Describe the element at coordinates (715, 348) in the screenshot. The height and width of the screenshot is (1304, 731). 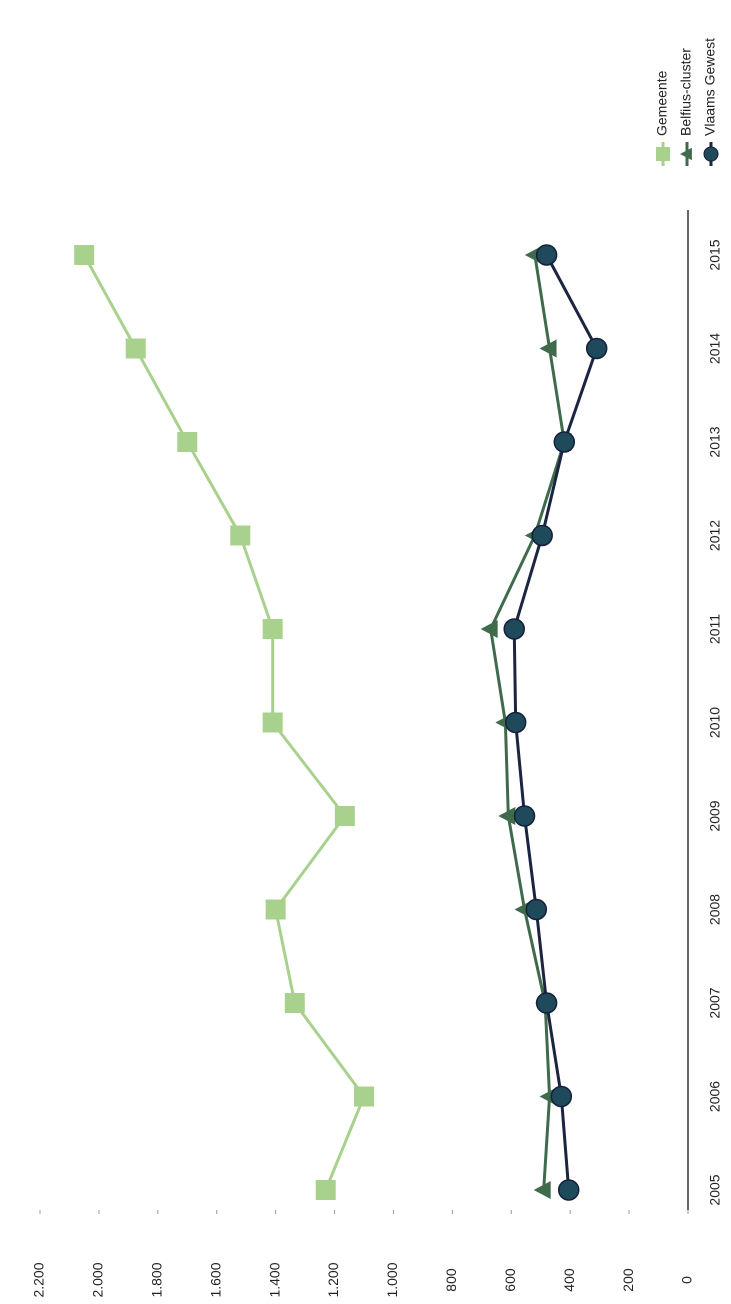
I see `x-tick-label: 2014` at that location.